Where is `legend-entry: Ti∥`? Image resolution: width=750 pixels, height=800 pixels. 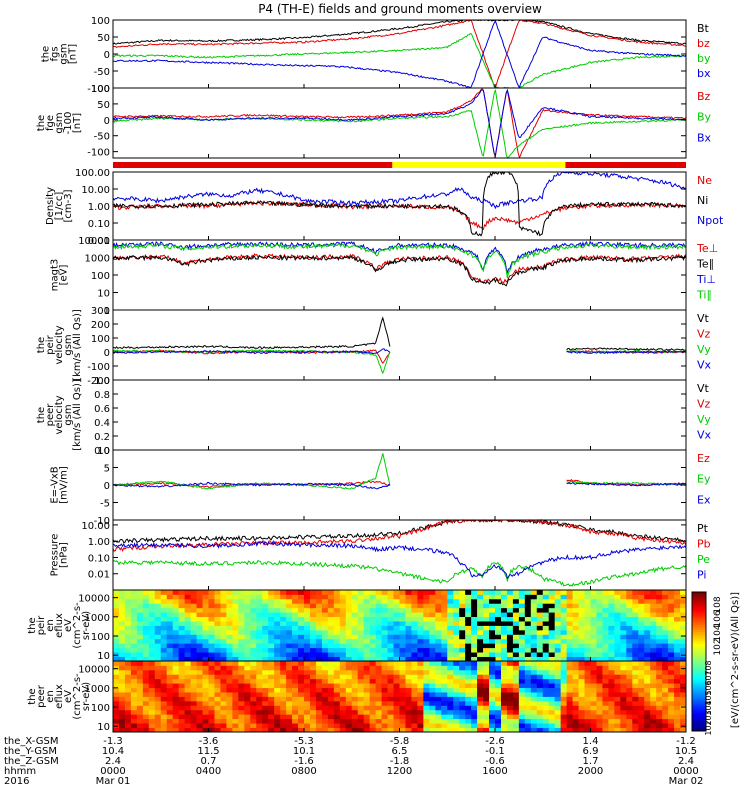
legend-entry: Ti∥ is located at coordinates (704, 295).